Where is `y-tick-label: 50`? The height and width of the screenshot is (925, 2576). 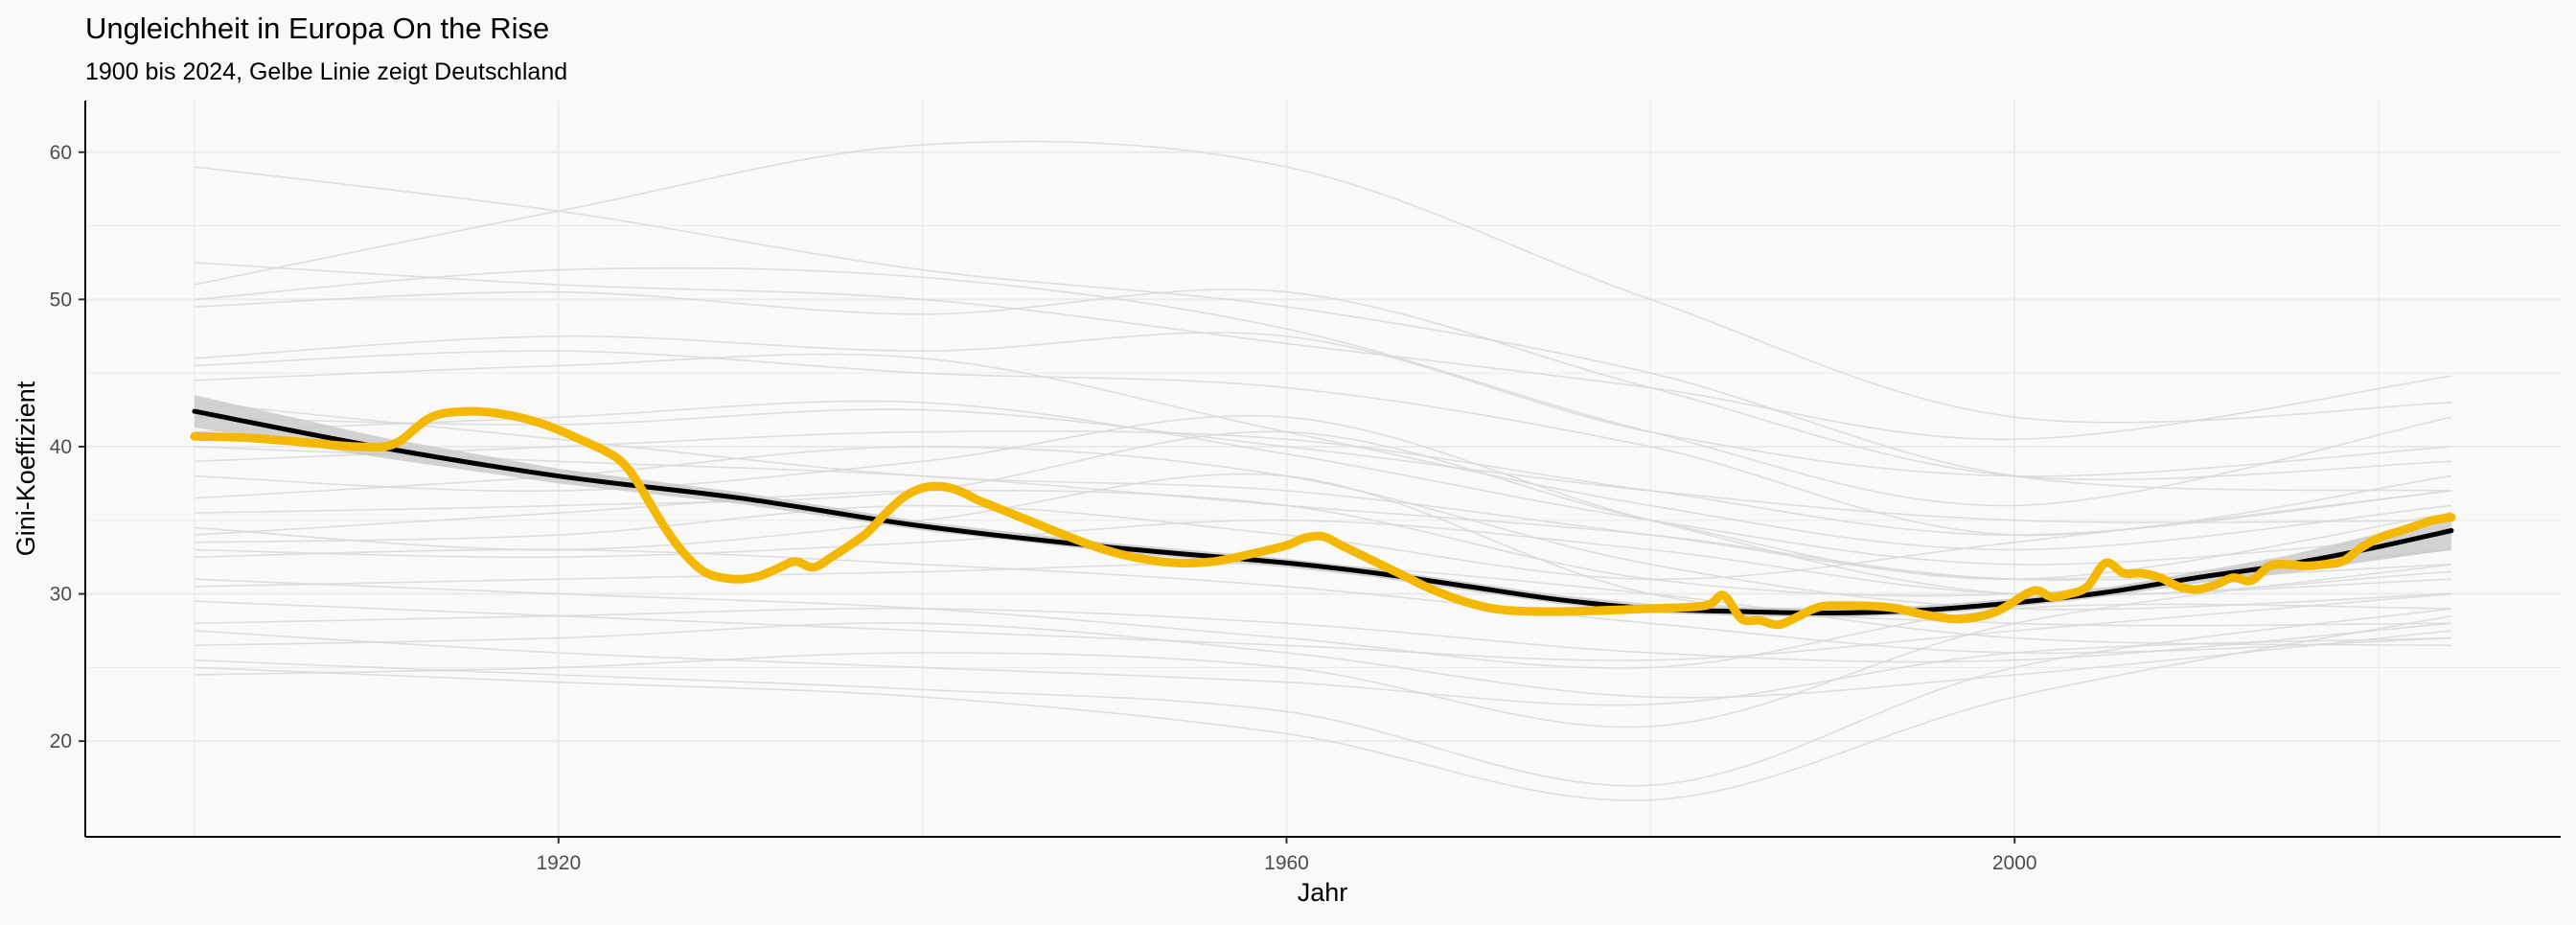 y-tick-label: 50 is located at coordinates (61, 300).